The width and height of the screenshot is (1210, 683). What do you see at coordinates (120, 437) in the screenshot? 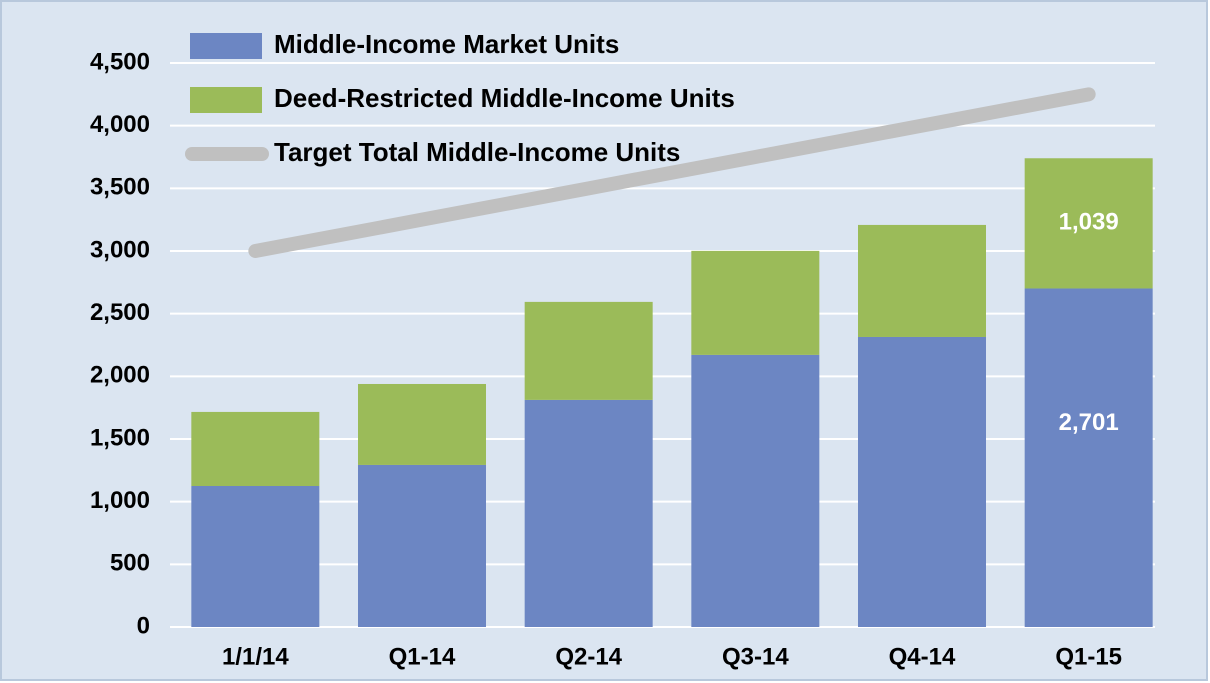
I see `y-tick-label: 1,500` at bounding box center [120, 437].